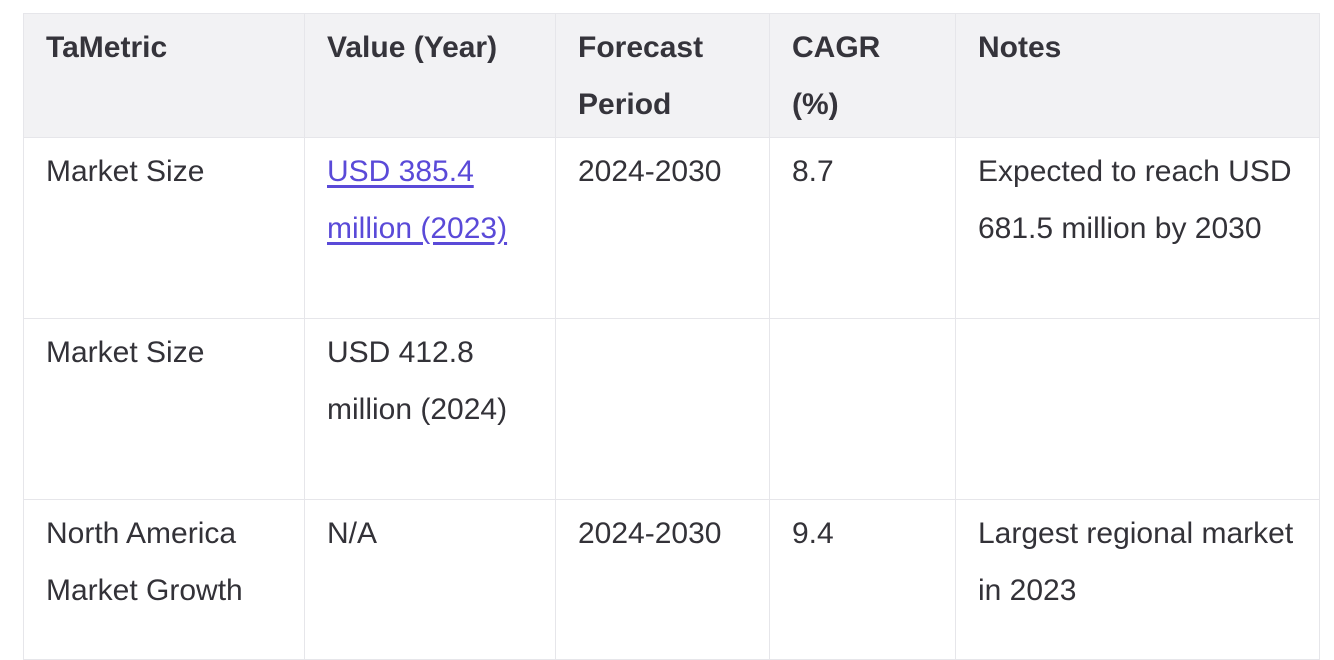 The width and height of the screenshot is (1334, 660). I want to click on cell-value: USD 385.4 million (2023), so click(430, 228).